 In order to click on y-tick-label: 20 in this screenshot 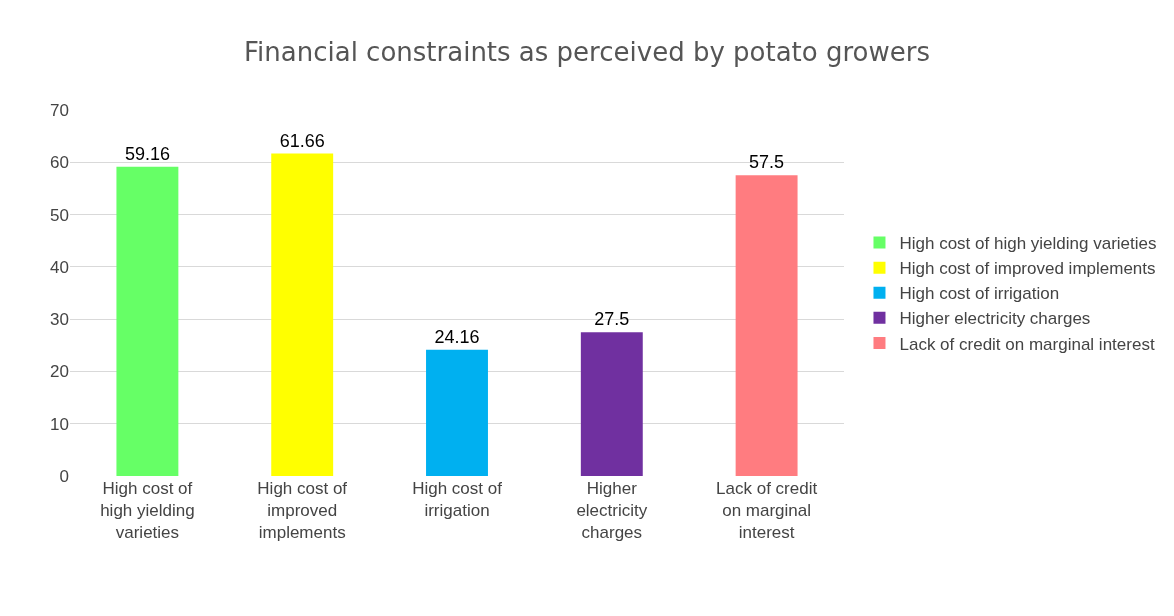, I will do `click(59, 372)`.